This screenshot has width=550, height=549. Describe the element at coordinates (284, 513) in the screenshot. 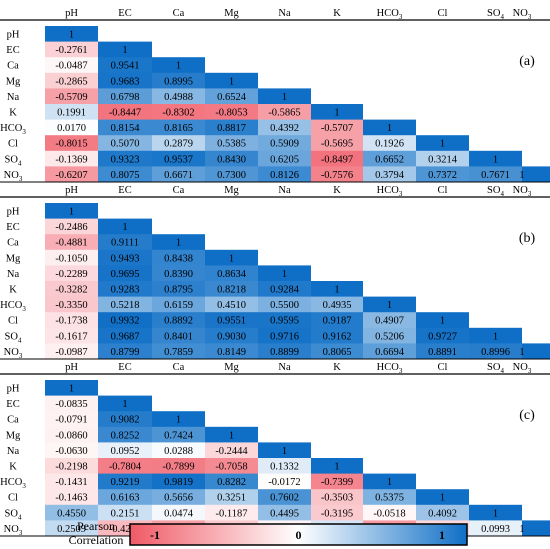

I see `cell-value-so4-na: 0.4495` at that location.